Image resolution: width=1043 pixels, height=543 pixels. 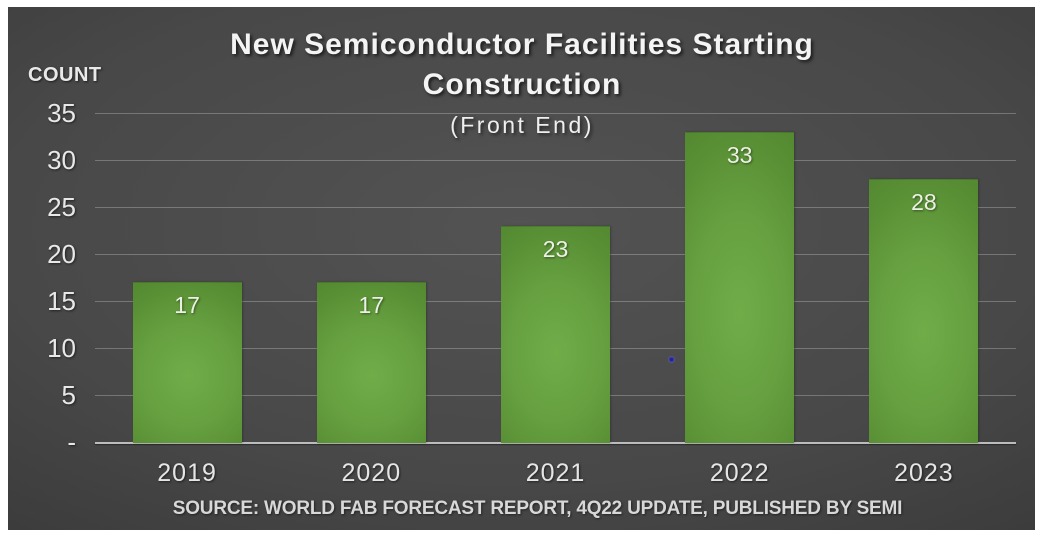 What do you see at coordinates (61, 207) in the screenshot?
I see `y-tick-label: 25` at bounding box center [61, 207].